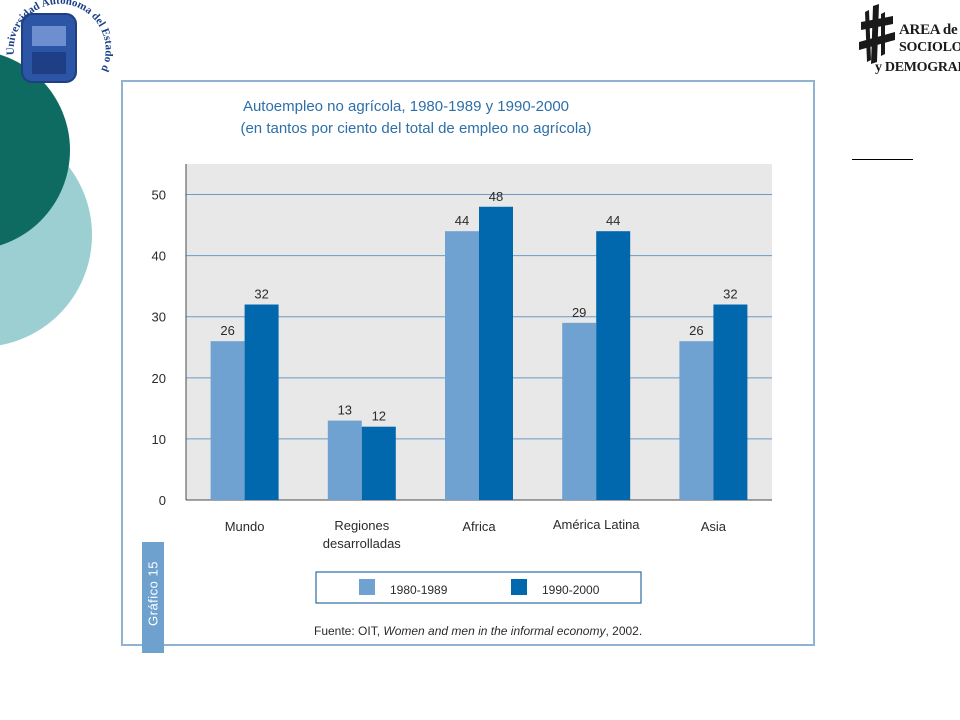 The height and width of the screenshot is (720, 960). What do you see at coordinates (494, 631) in the screenshot?
I see `source-title: Women and men in the informal economy` at bounding box center [494, 631].